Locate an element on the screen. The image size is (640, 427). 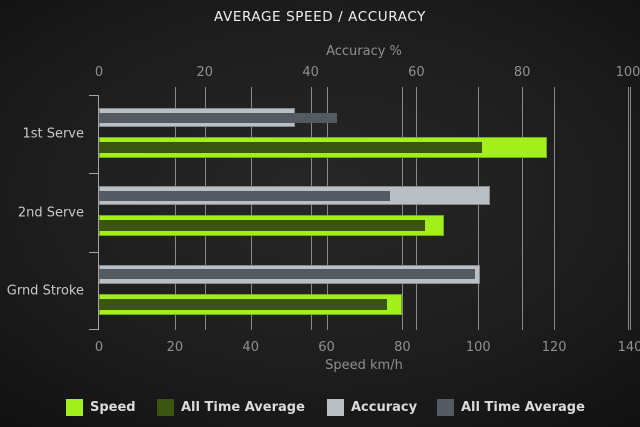
legend-item: Speed is located at coordinates (101, 407).